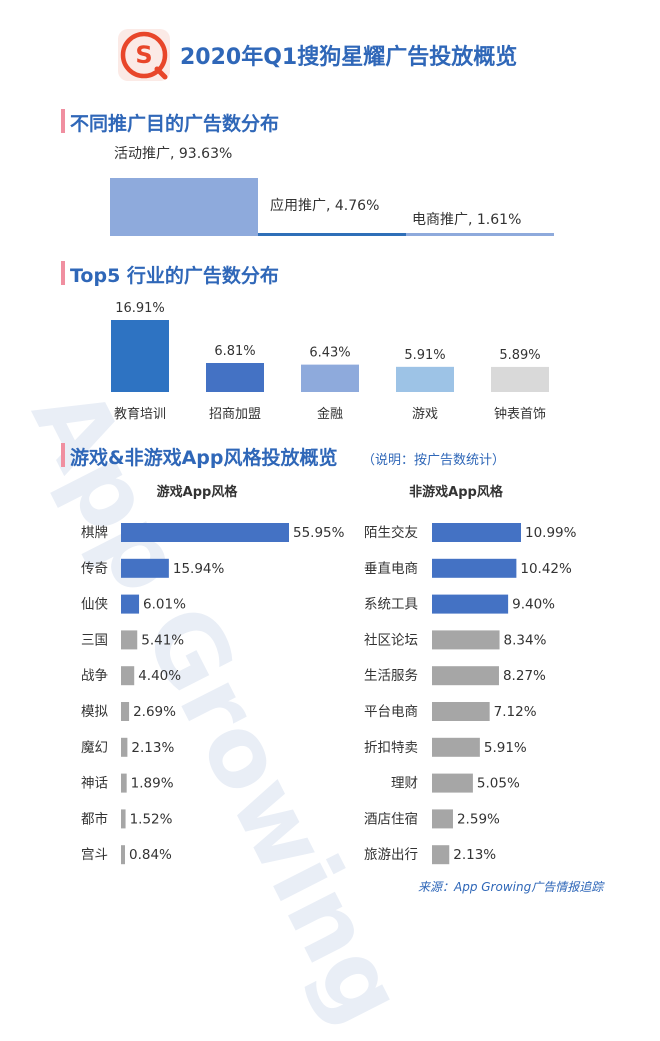  I want to click on section3-title: 游戏&非游戏App风格投放概览, so click(204, 458).